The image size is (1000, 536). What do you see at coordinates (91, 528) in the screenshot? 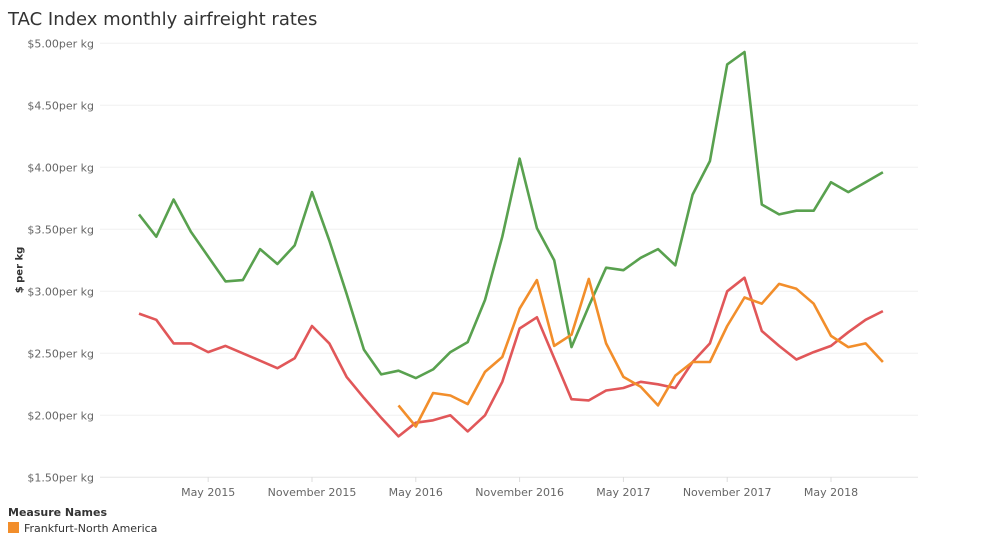
I see `legend-label: Frankfurt-North America` at bounding box center [91, 528].